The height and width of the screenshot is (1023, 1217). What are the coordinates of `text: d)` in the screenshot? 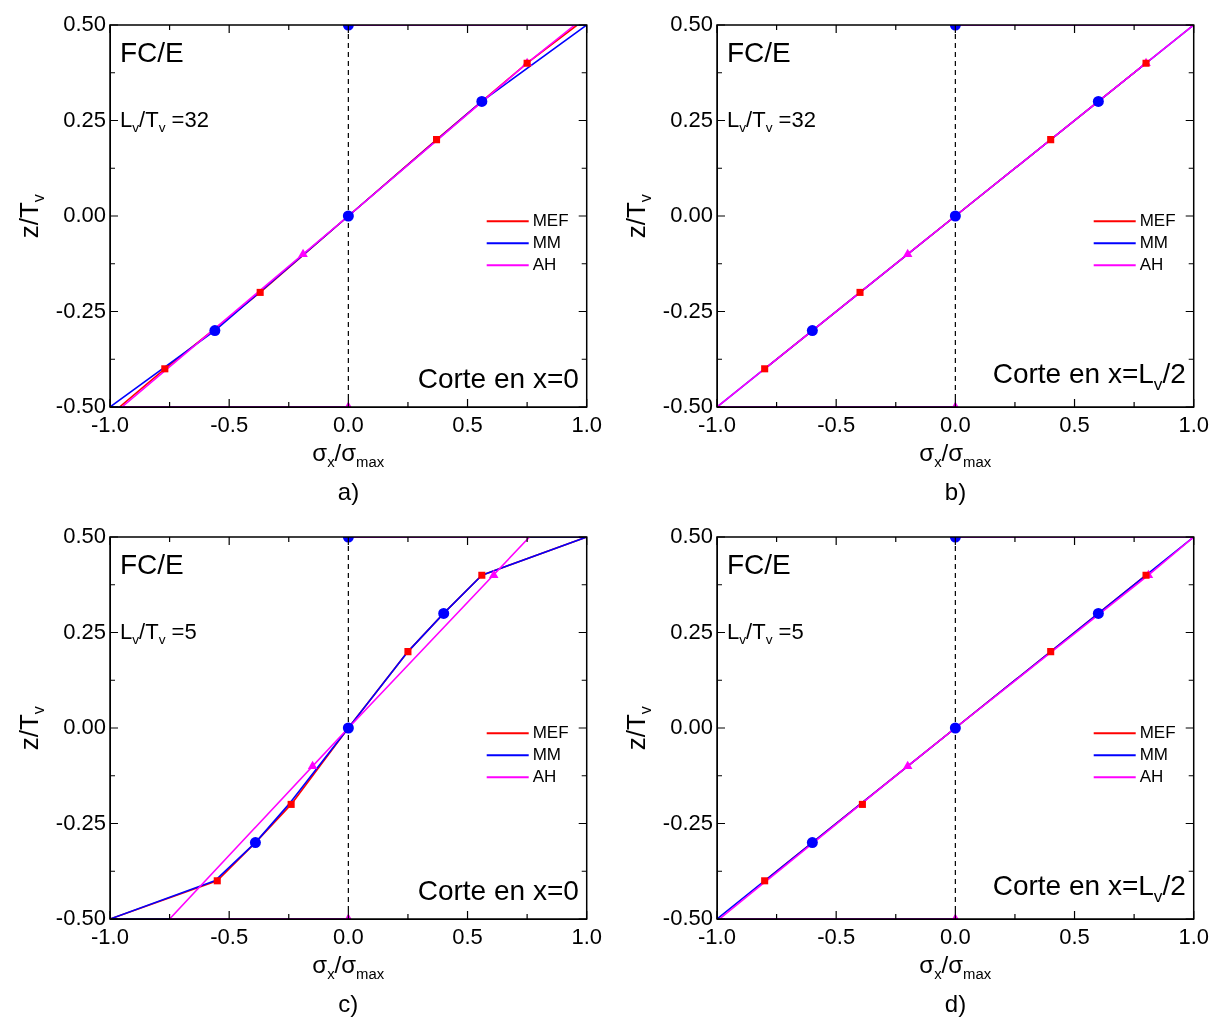 It's located at (955, 1003).